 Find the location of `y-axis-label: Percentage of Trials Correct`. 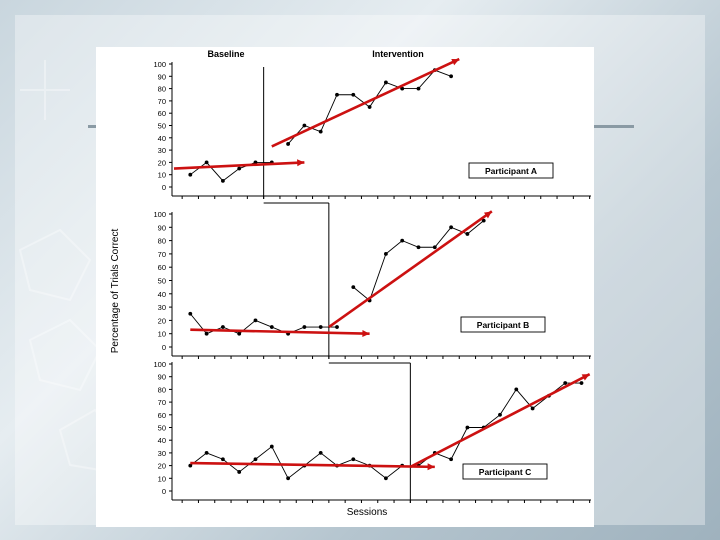

y-axis-label: Percentage of Trials Correct is located at coordinates (115, 291).